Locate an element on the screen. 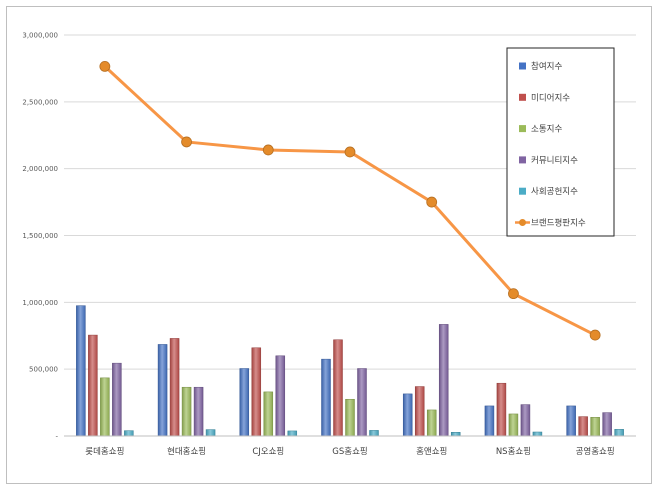  legend-label: 참여지수 is located at coordinates (546, 66).